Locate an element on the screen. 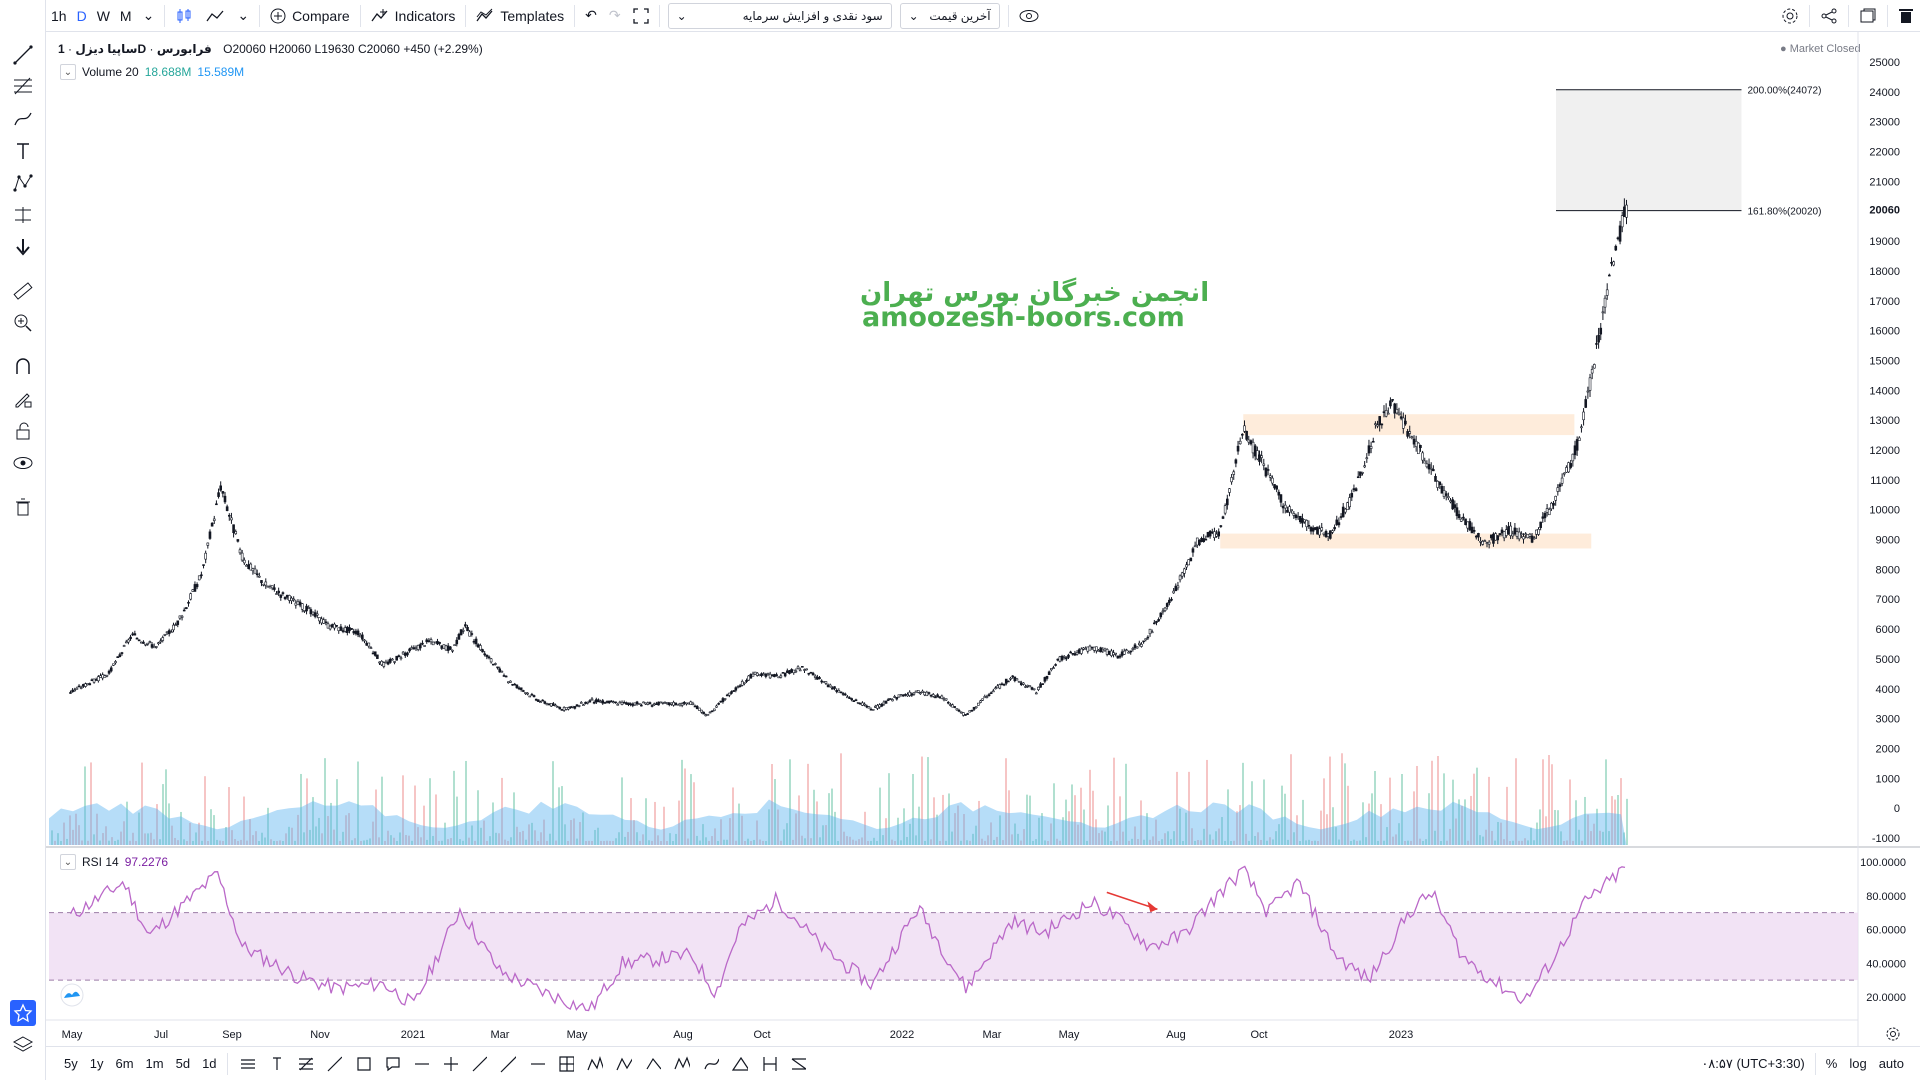 The image size is (1920, 1080). abcd-pattern-icon is located at coordinates (623, 1064).